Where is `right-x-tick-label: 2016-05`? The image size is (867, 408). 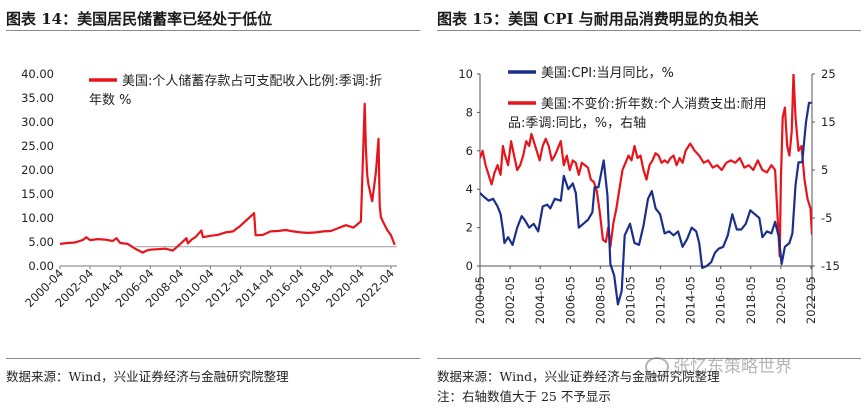 right-x-tick-label: 2016-05 is located at coordinates (721, 300).